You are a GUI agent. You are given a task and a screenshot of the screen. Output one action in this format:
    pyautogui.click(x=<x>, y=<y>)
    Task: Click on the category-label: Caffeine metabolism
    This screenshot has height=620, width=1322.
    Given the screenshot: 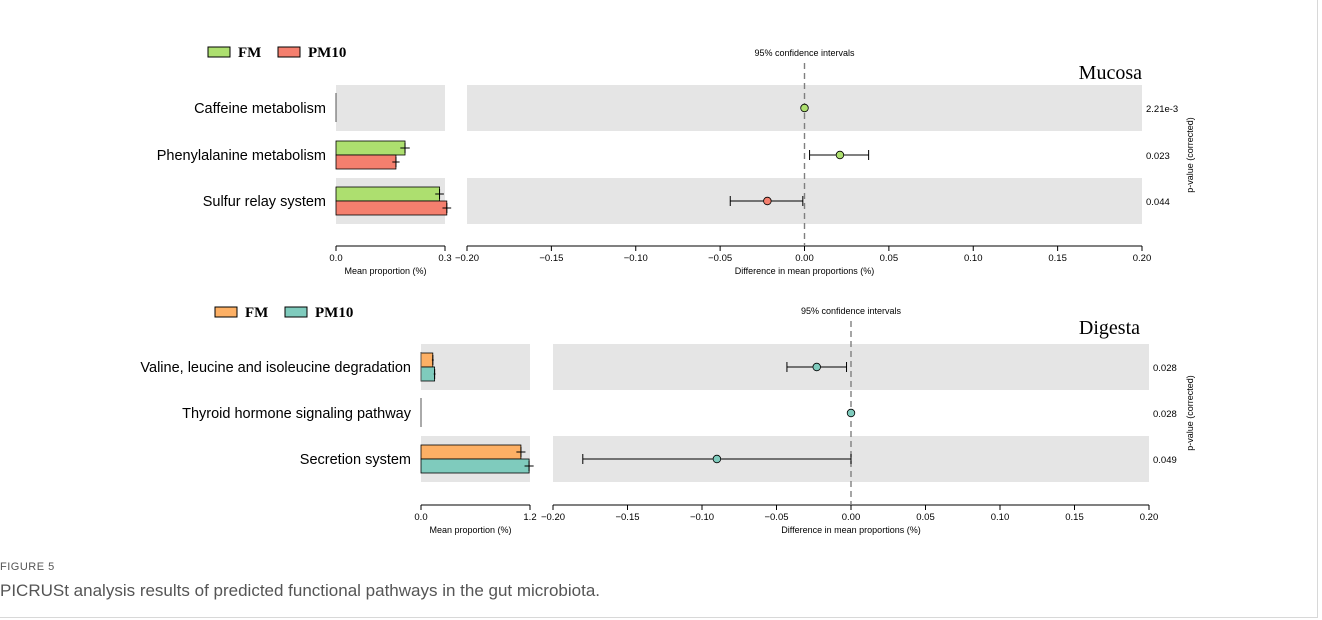 What is the action you would take?
    pyautogui.click(x=260, y=109)
    